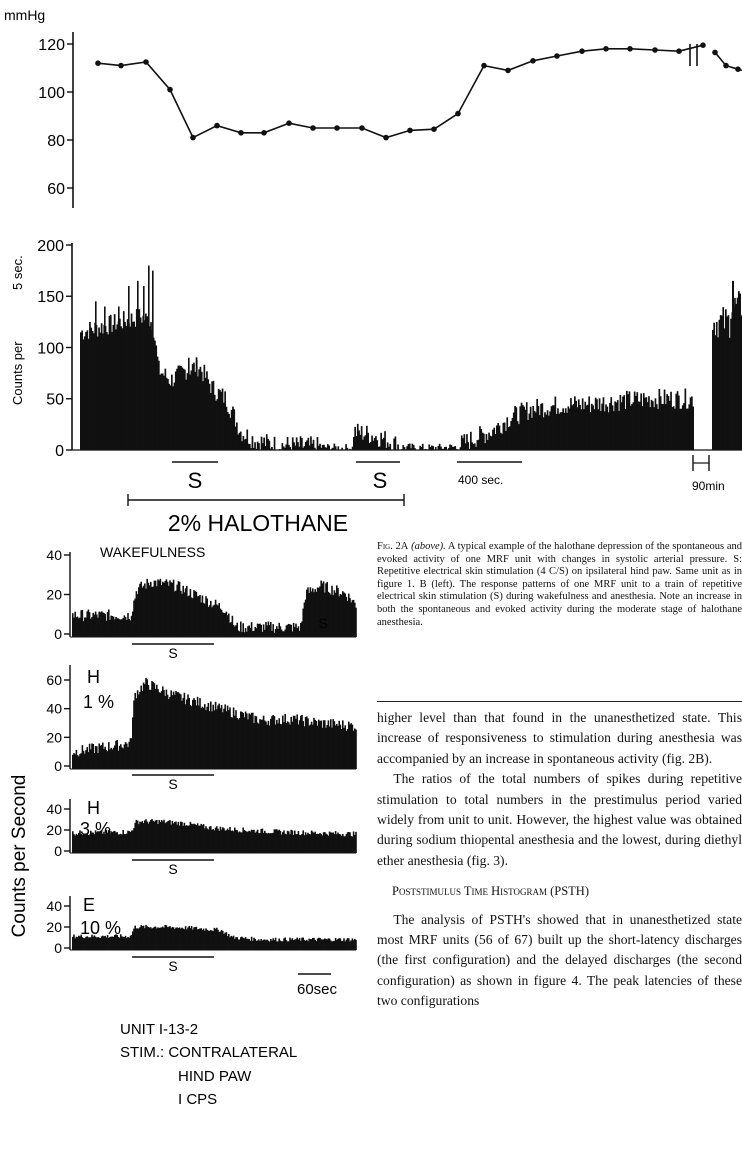 The width and height of the screenshot is (742, 1151). What do you see at coordinates (59, 451) in the screenshot?
I see `counts-tick-label: 0` at bounding box center [59, 451].